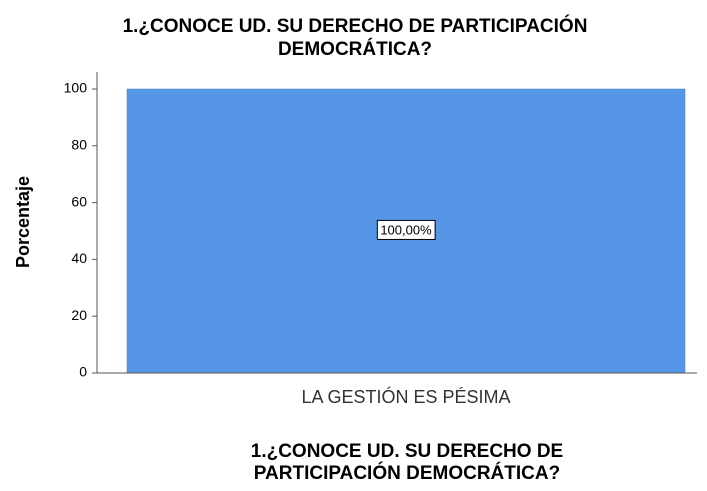 The height and width of the screenshot is (491, 707). I want to click on data-label: 100,00%, so click(406, 229).